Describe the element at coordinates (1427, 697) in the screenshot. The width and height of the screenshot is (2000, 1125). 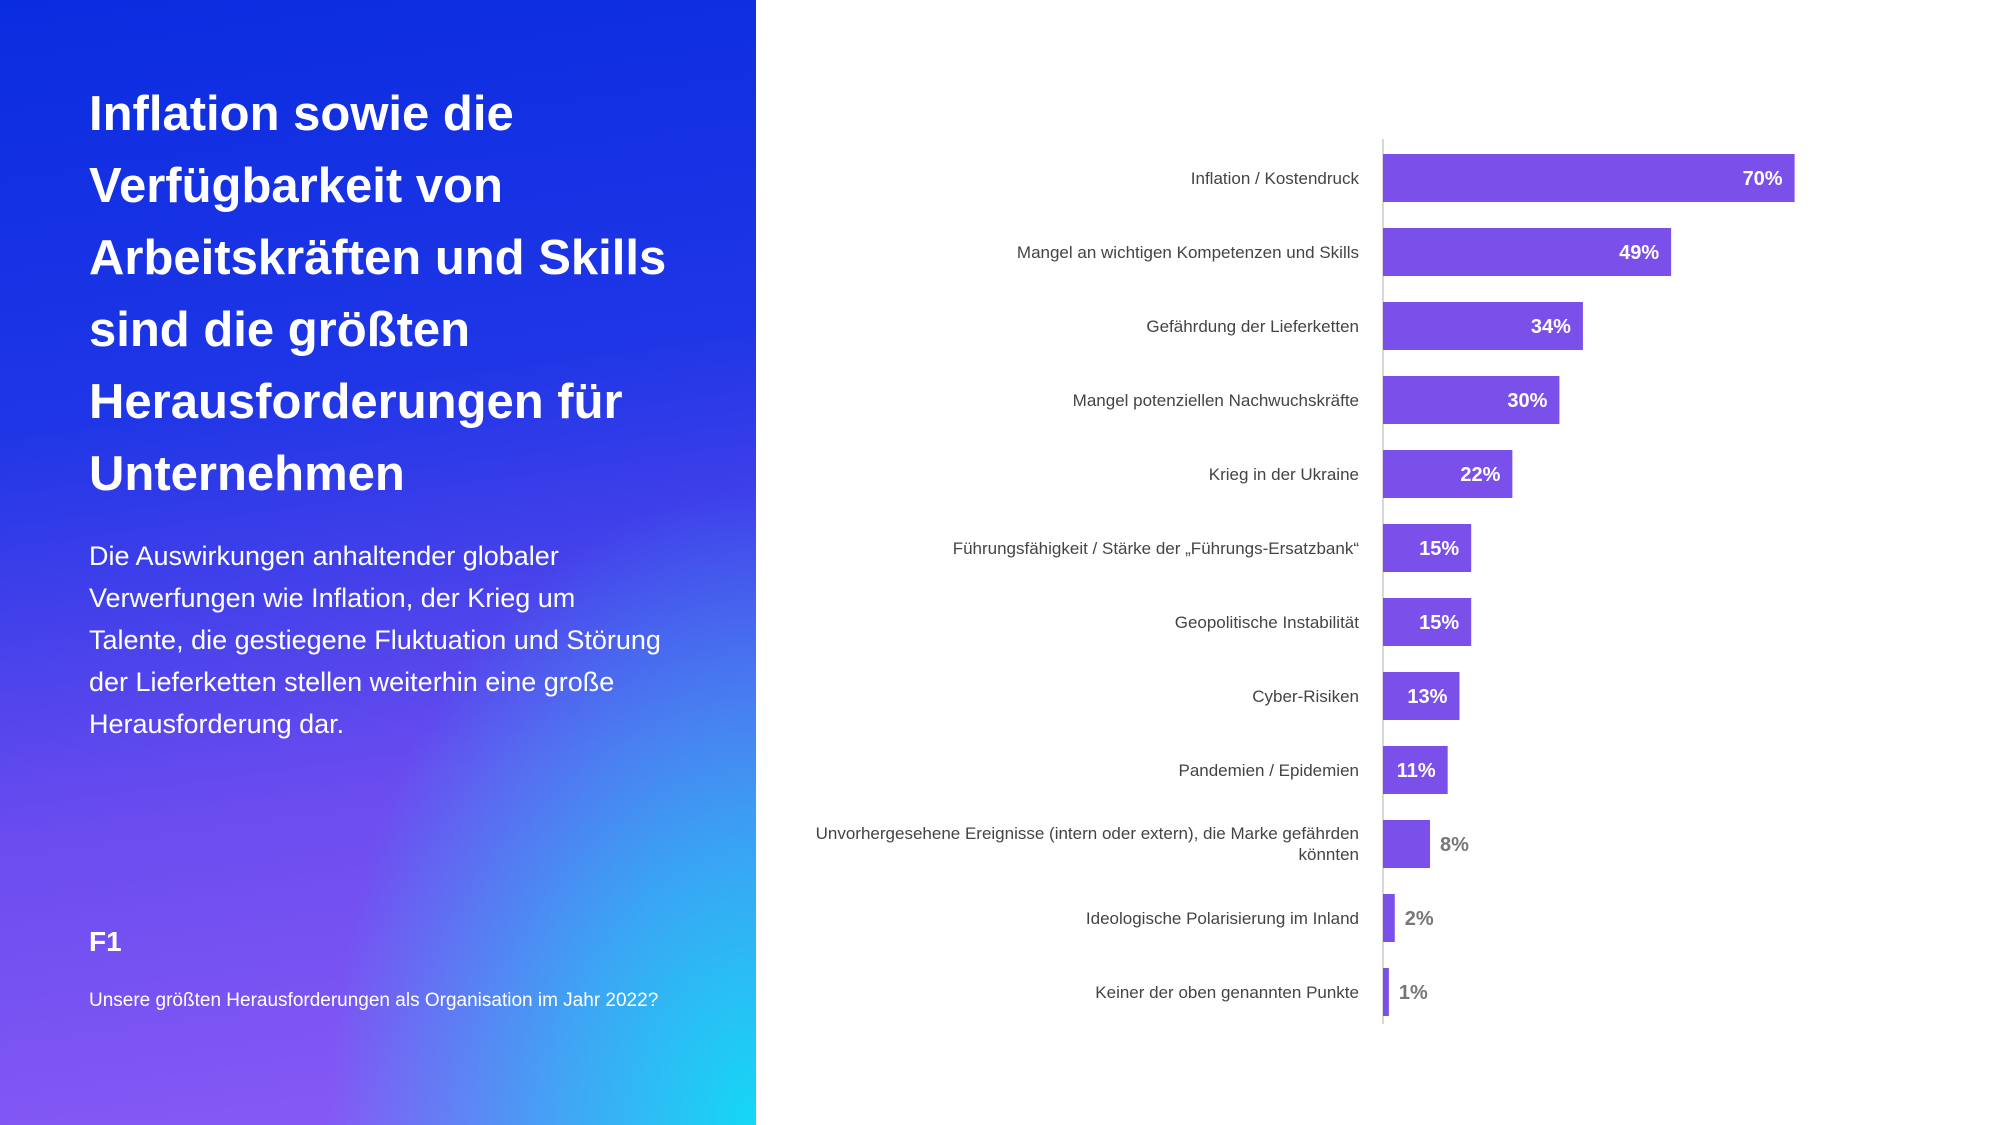
I see `value-label: 13%` at that location.